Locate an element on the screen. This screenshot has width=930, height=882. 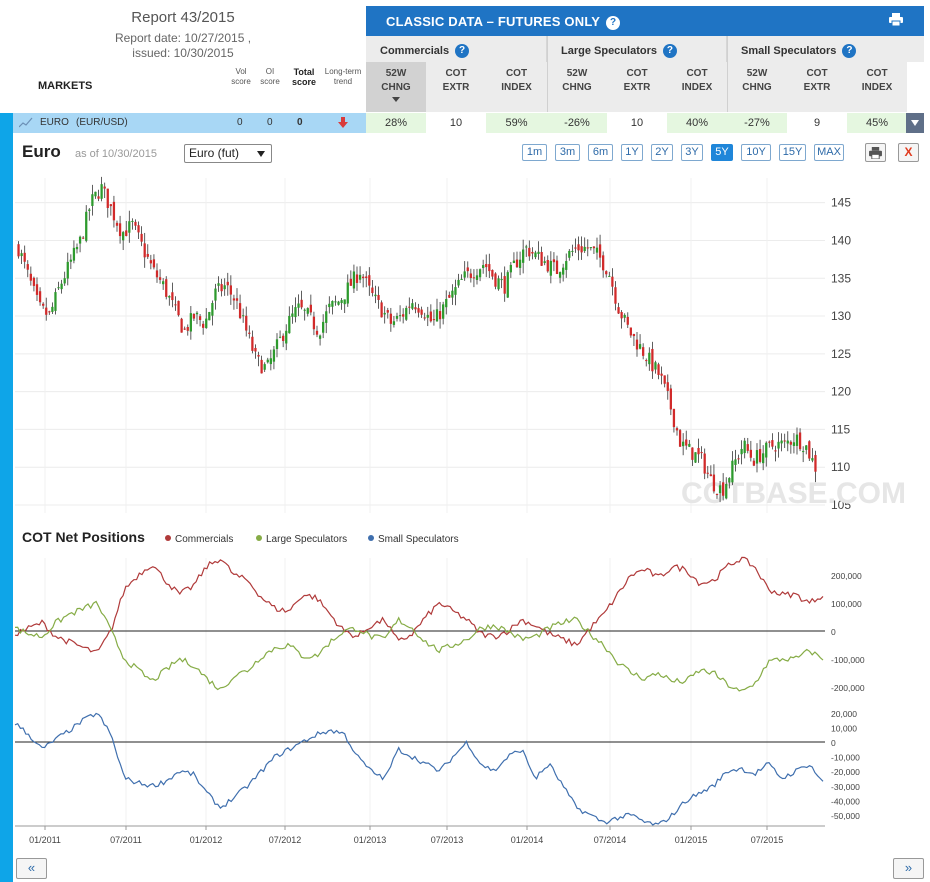
column-header-6: 52W CHNG is located at coordinates (757, 87).